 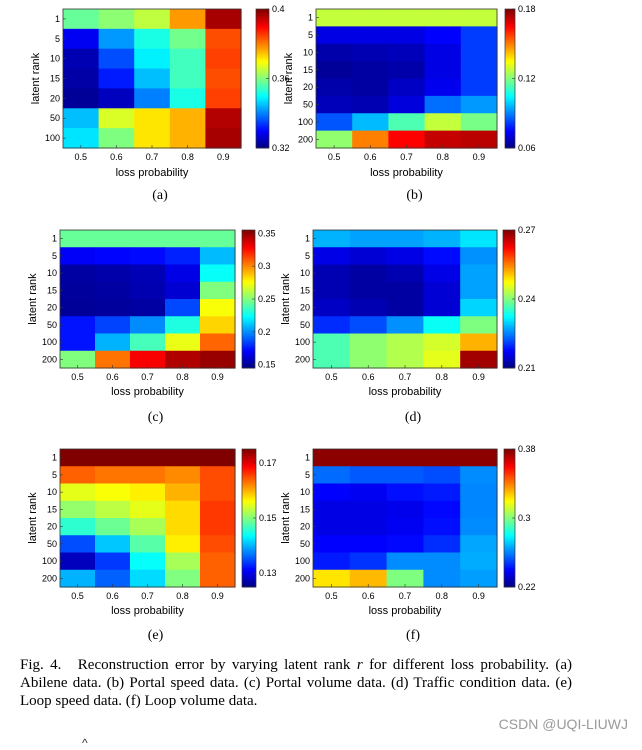 What do you see at coordinates (49, 561) in the screenshot?
I see `y-tick-label: 100` at bounding box center [49, 561].